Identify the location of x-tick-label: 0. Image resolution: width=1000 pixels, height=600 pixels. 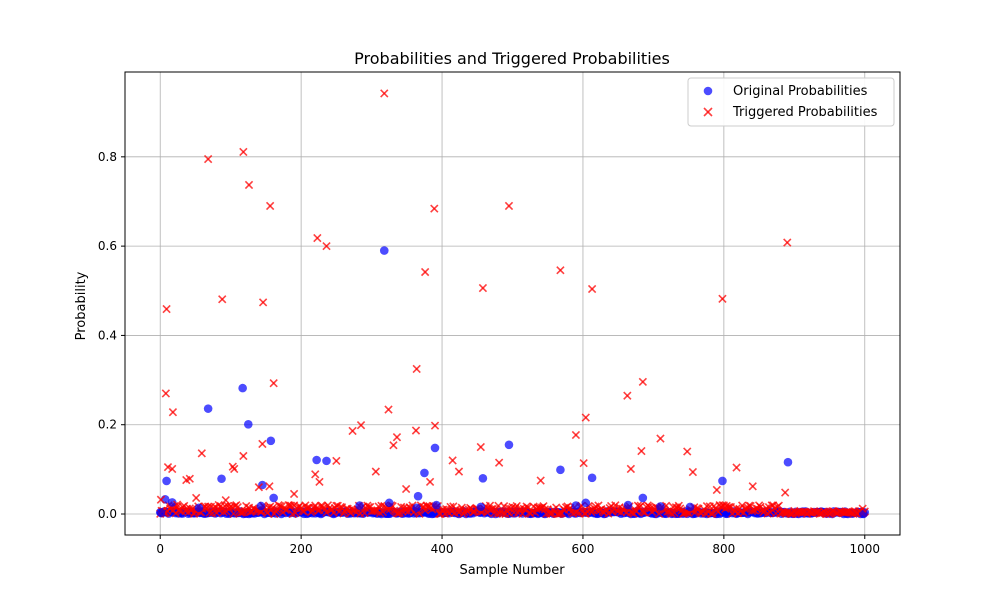
(160, 549).